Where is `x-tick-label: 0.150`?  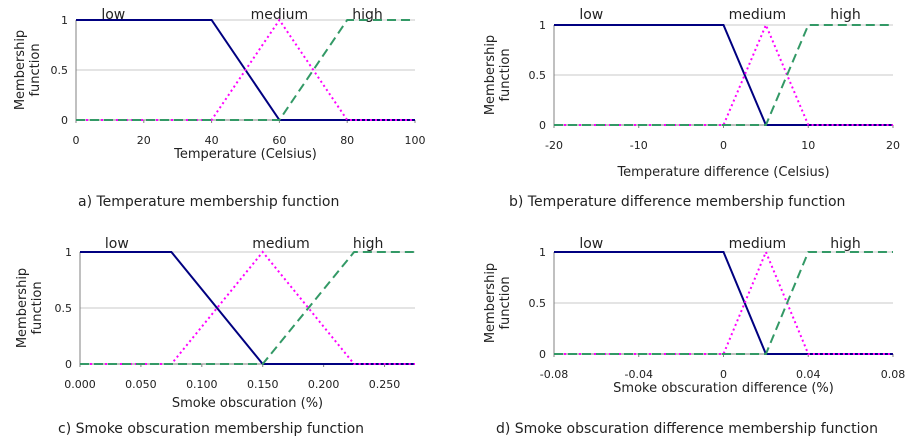
x-tick-label: 0.150 is located at coordinates (263, 384).